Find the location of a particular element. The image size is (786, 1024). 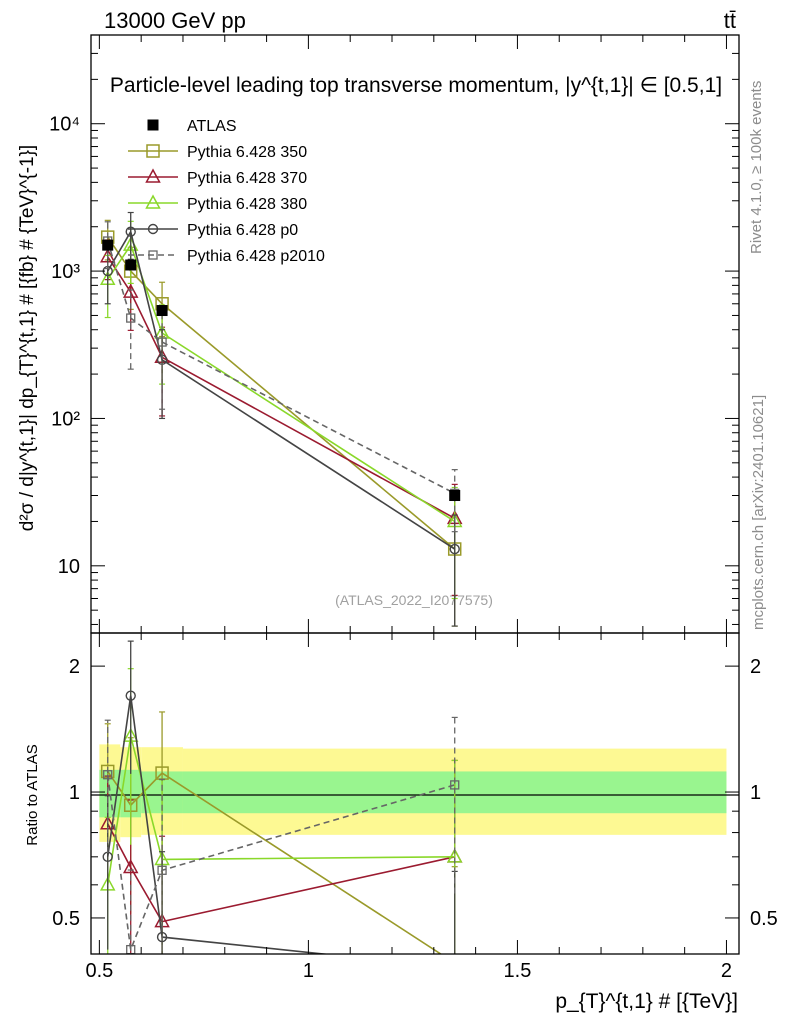

legend-item: ATLAS is located at coordinates (192, 126).